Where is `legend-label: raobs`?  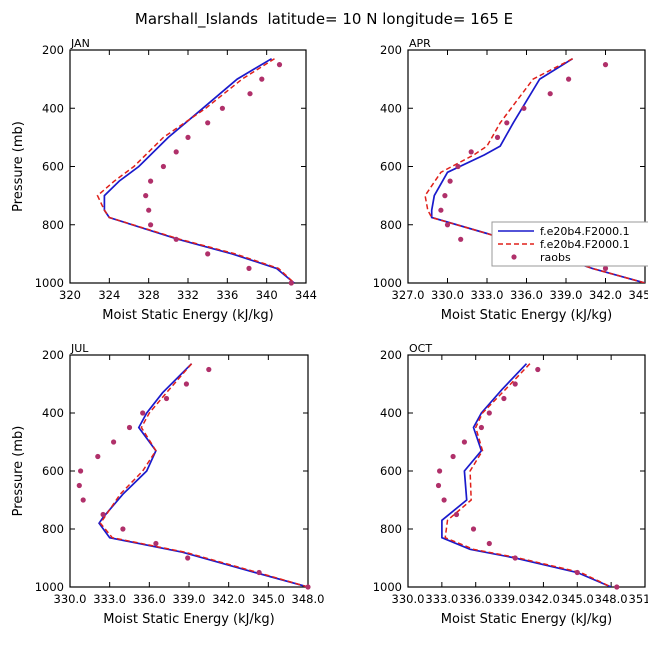
legend-label: raobs is located at coordinates (555, 257).